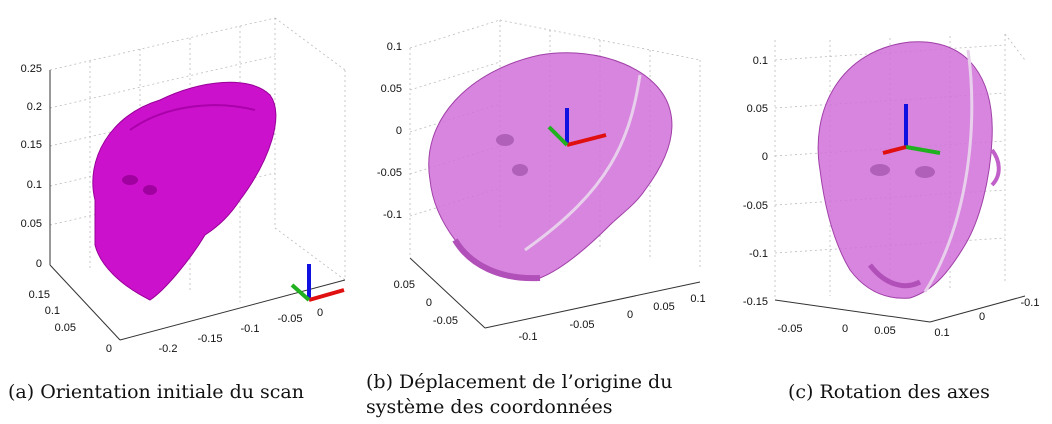 The height and width of the screenshot is (424, 1052). Describe the element at coordinates (389, 131) in the screenshot. I see `panel-b-z-ticks: 0.1 0.05 0 -0.05 -0.1` at that location.